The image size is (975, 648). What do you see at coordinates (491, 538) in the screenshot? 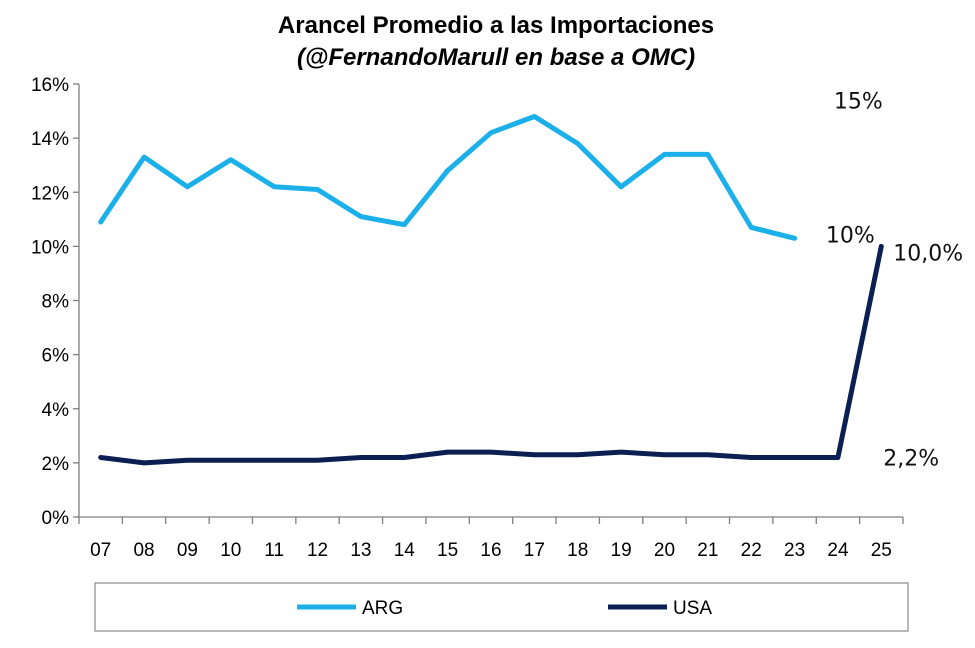
I see `x-axis: 07 08 09 10 11 12 13 14 15 16 17 18 19 20 21 22 23 24 25` at bounding box center [491, 538].